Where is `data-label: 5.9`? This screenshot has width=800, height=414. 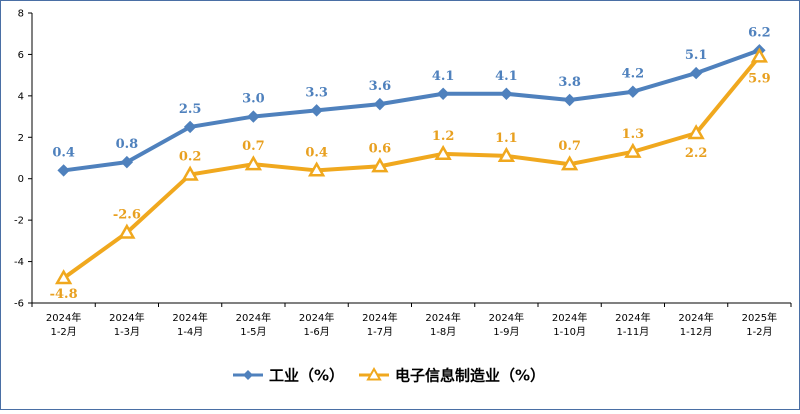 data-label: 5.9 is located at coordinates (759, 79).